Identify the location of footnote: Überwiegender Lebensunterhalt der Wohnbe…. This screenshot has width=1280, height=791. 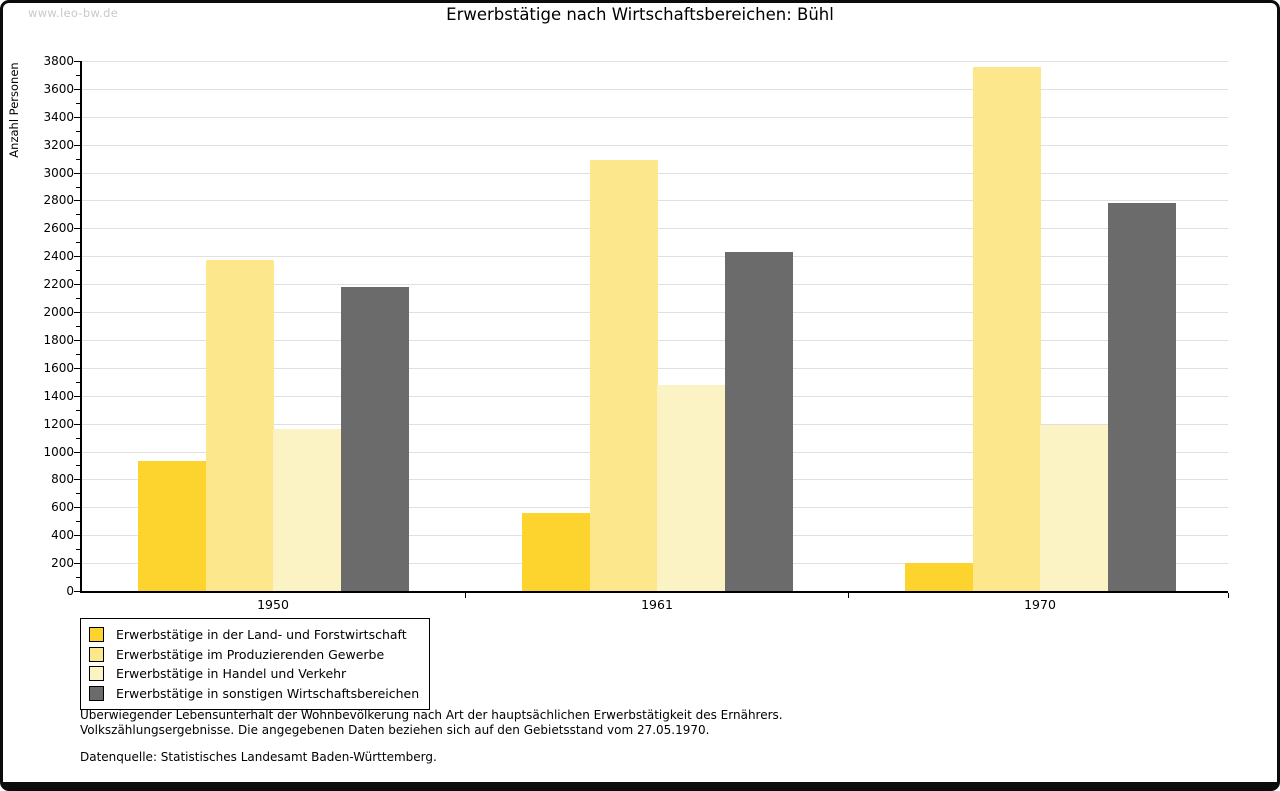
(431, 722).